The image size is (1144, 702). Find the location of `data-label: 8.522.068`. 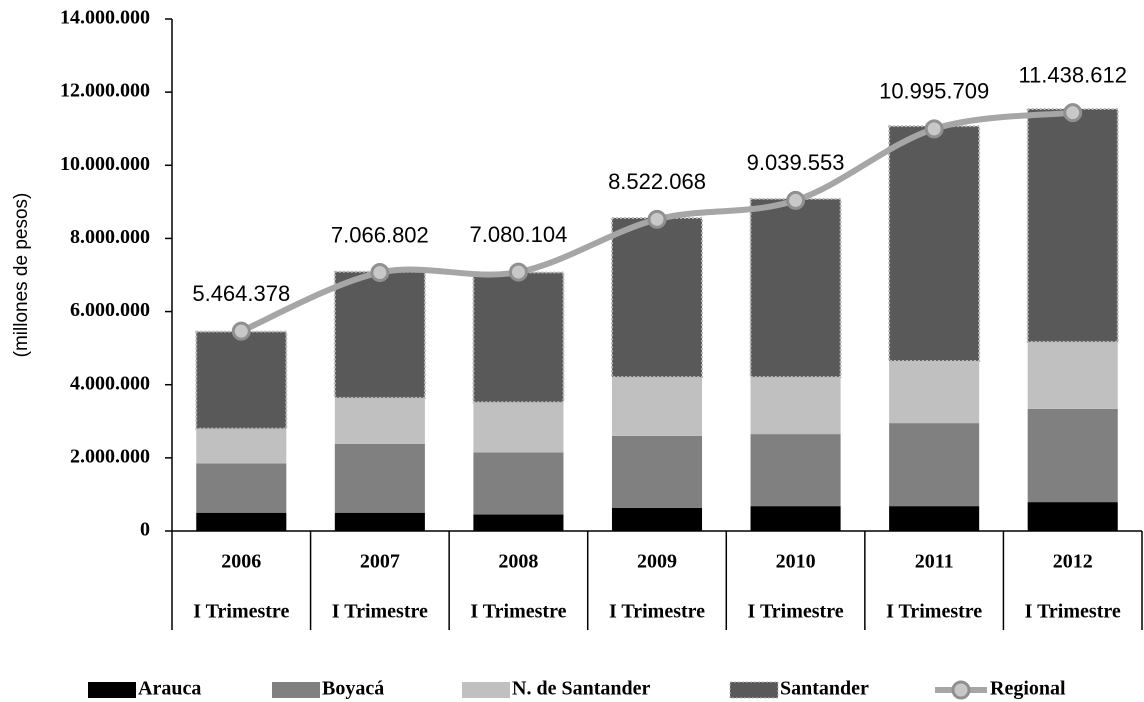

data-label: 8.522.068 is located at coordinates (657, 181).